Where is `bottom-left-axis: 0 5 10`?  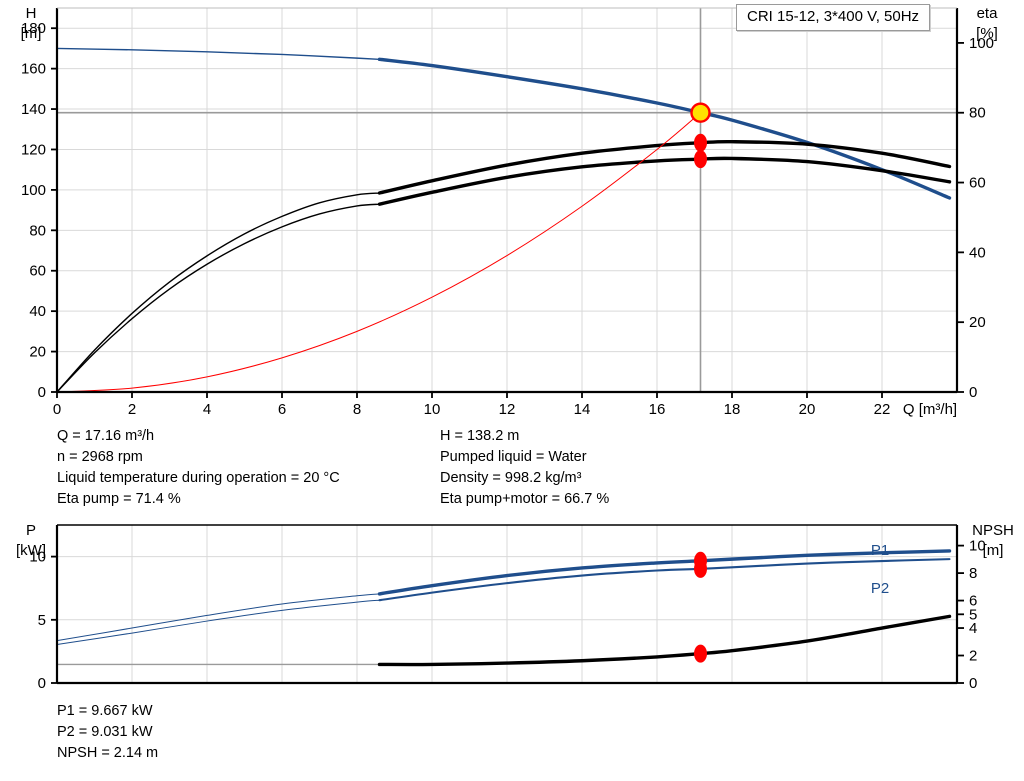
bottom-left-axis: 0 5 10 is located at coordinates (43, 620).